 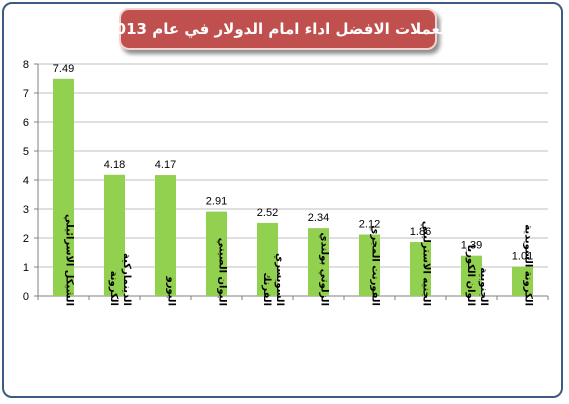 I want to click on category-label: الجنوبية, so click(x=483, y=286).